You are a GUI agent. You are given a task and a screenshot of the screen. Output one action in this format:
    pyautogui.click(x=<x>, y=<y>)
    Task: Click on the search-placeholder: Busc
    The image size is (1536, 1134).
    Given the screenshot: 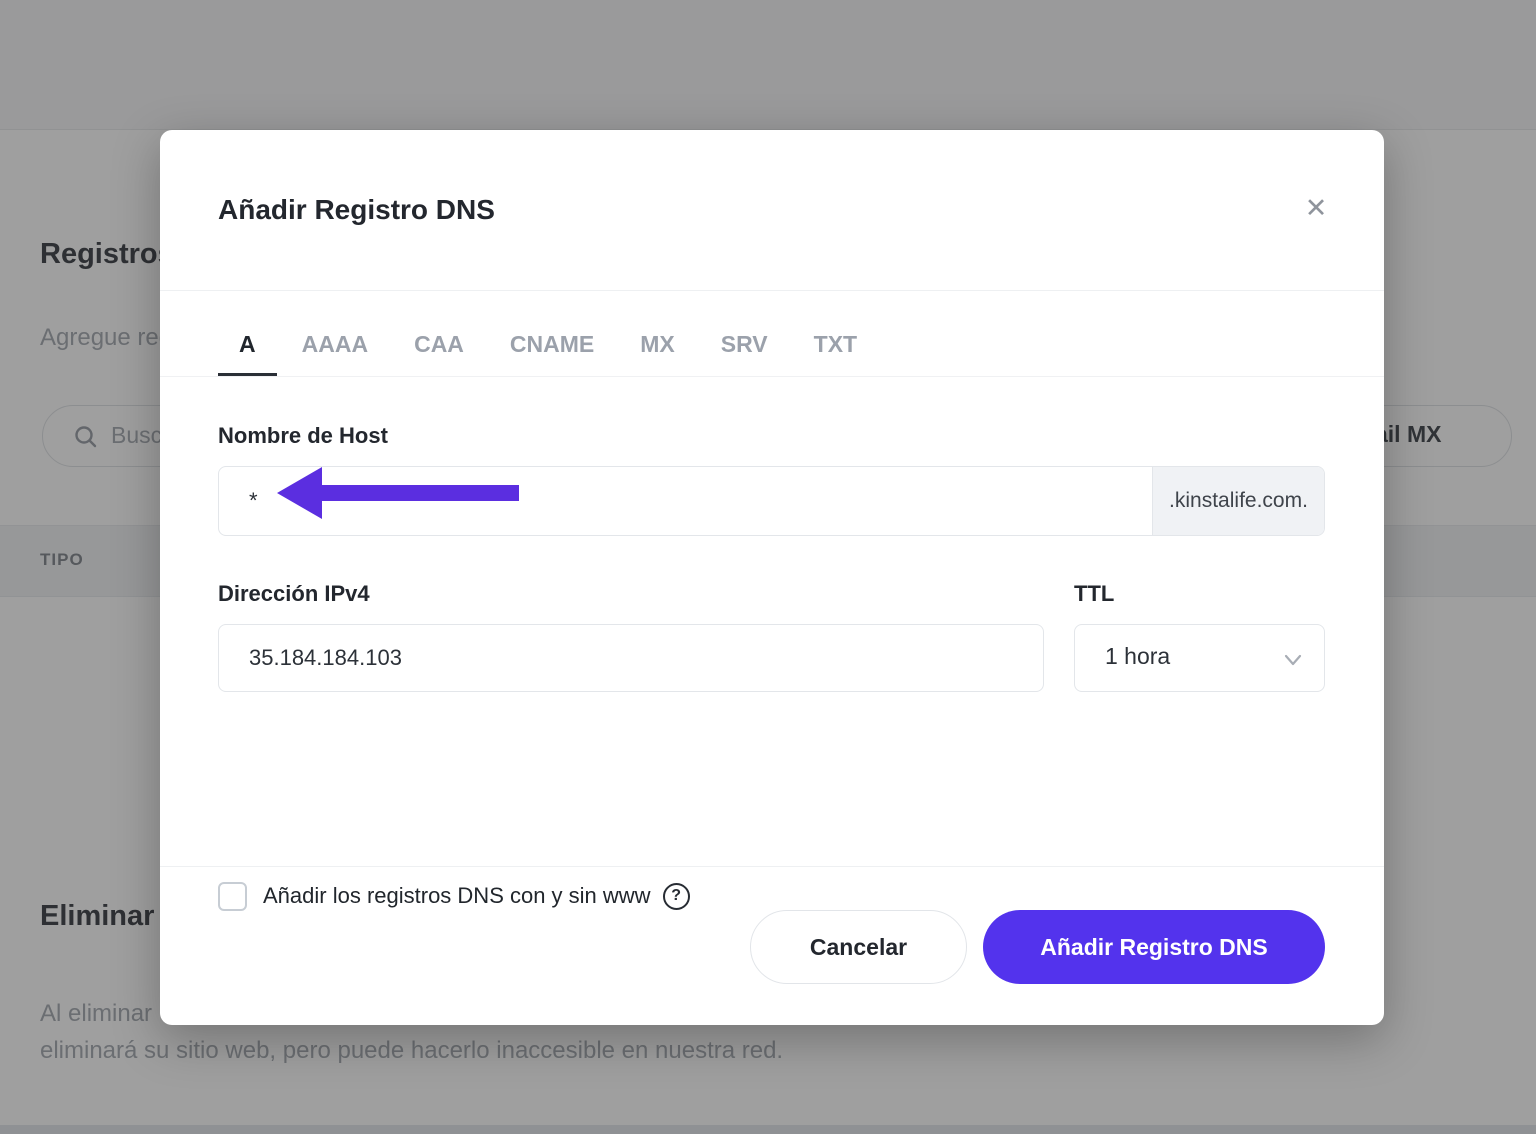 What is the action you would take?
    pyautogui.click(x=137, y=435)
    